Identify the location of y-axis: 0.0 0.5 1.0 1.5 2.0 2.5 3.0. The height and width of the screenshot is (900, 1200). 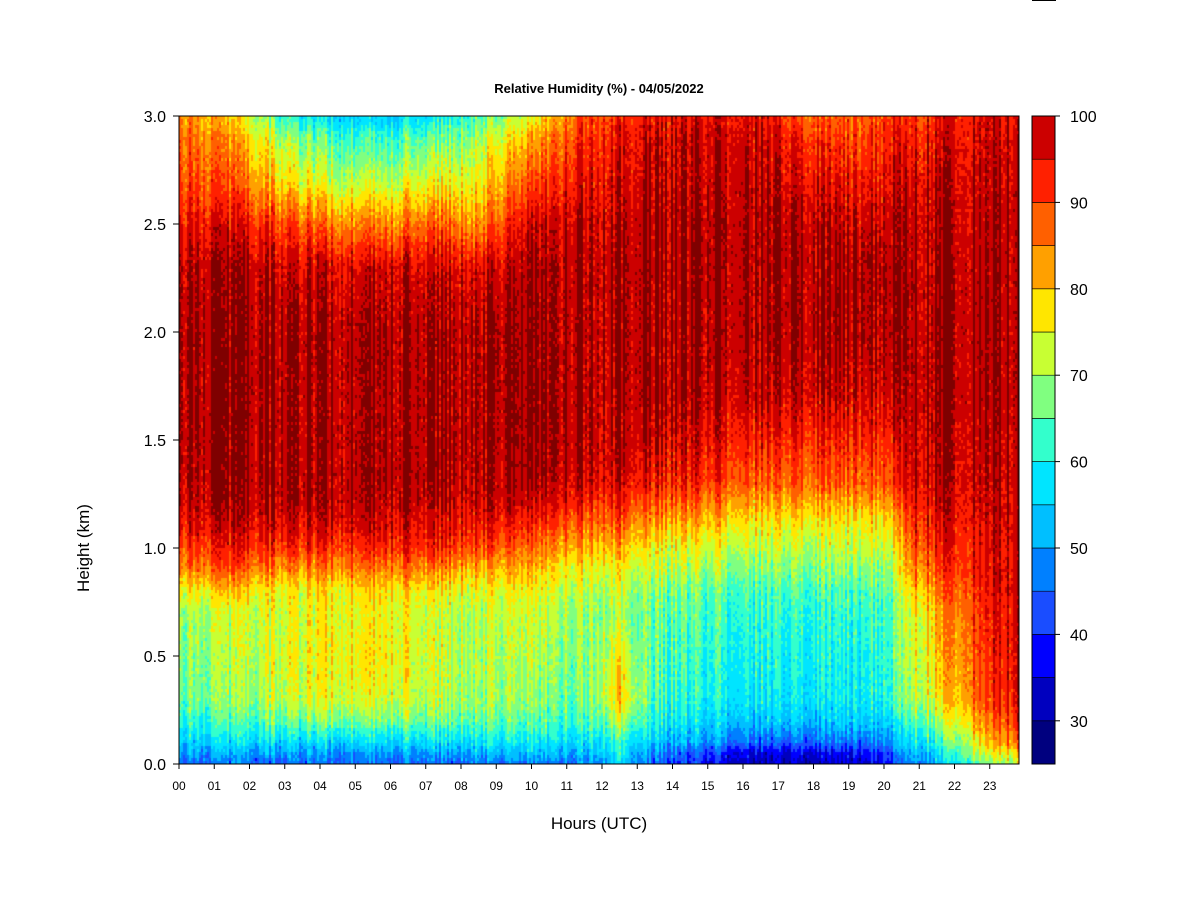
(161, 441).